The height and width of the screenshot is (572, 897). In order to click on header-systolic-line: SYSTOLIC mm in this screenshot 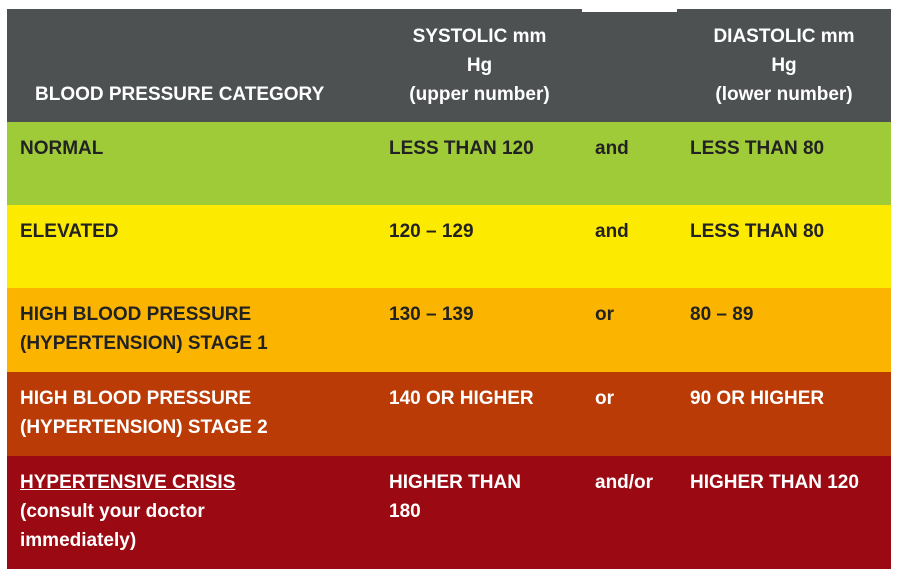, I will do `click(479, 36)`.